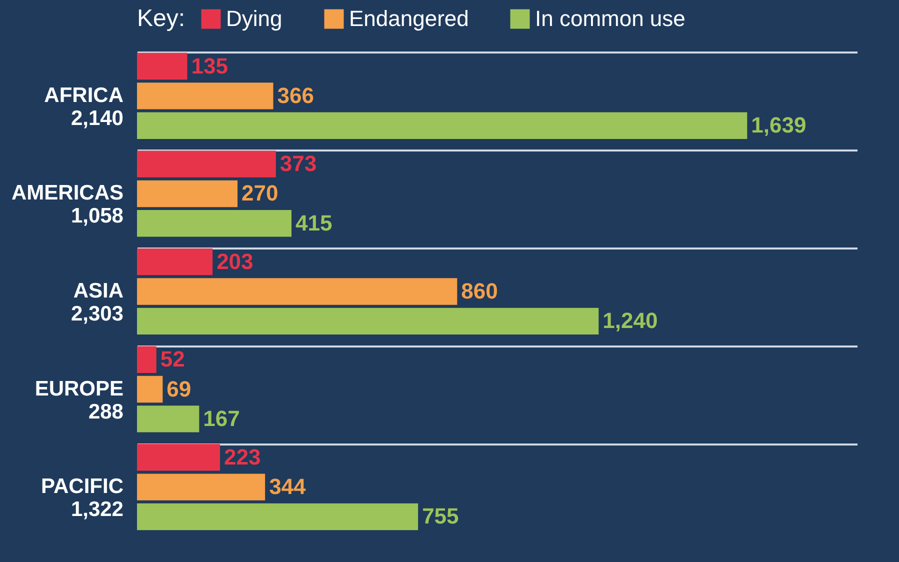 The height and width of the screenshot is (562, 899). Describe the element at coordinates (82, 486) in the screenshot. I see `y-tick-label: PACIFIC` at that location.